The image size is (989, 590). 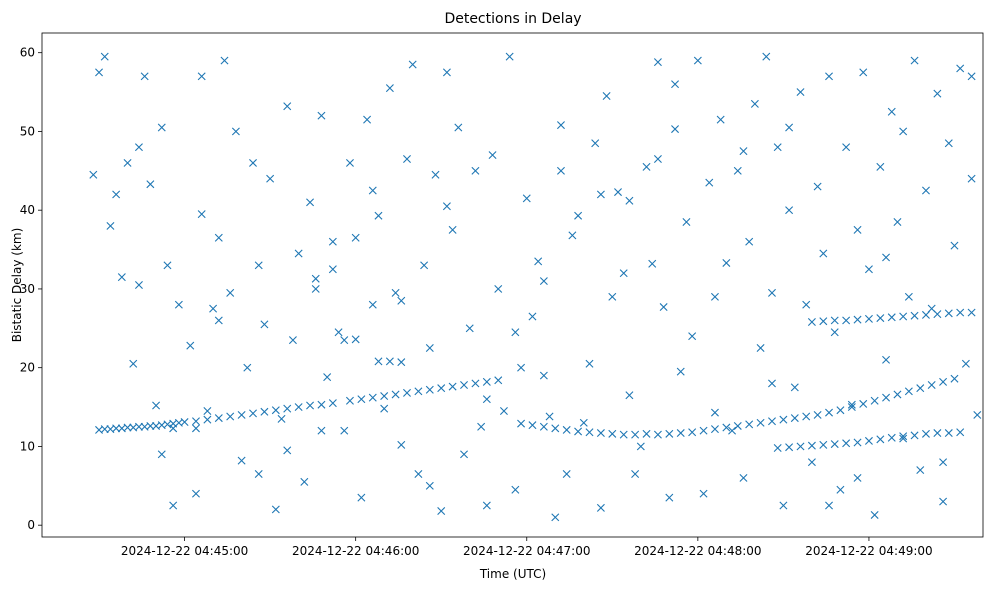 What do you see at coordinates (27, 131) in the screenshot?
I see `y-tick-label: 50` at bounding box center [27, 131].